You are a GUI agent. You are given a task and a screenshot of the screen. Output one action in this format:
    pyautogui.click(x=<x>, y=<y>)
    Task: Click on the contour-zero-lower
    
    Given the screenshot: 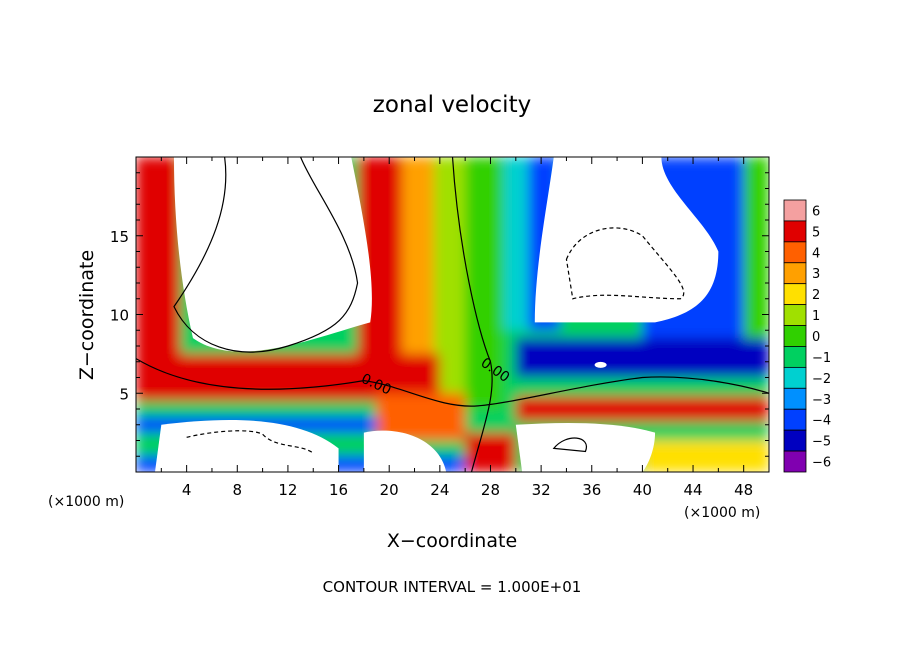 What is the action you would take?
    pyautogui.click(x=452, y=382)
    